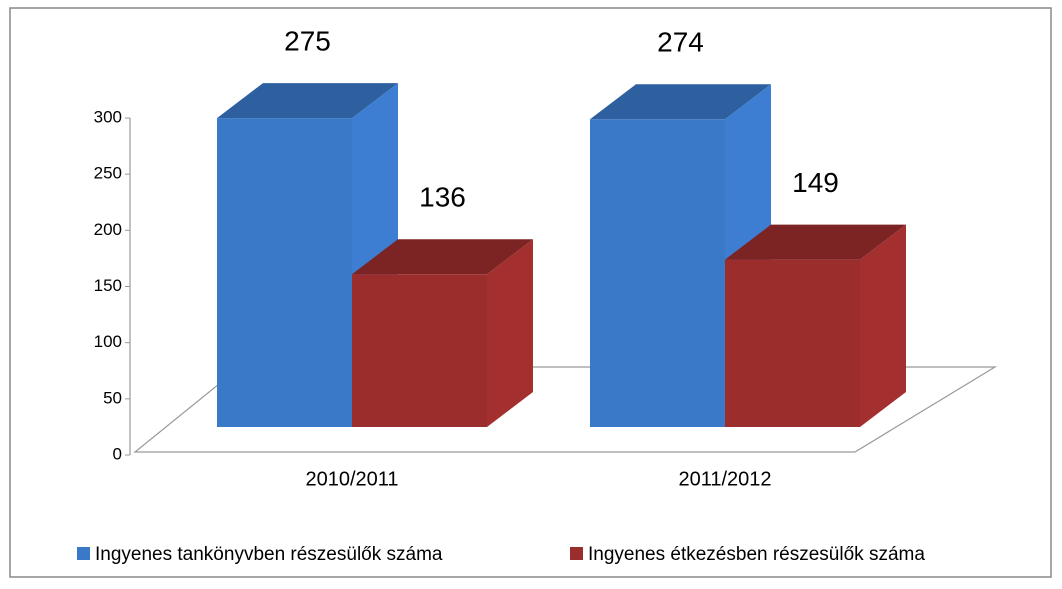  I want to click on value-label: 275, so click(307, 40).